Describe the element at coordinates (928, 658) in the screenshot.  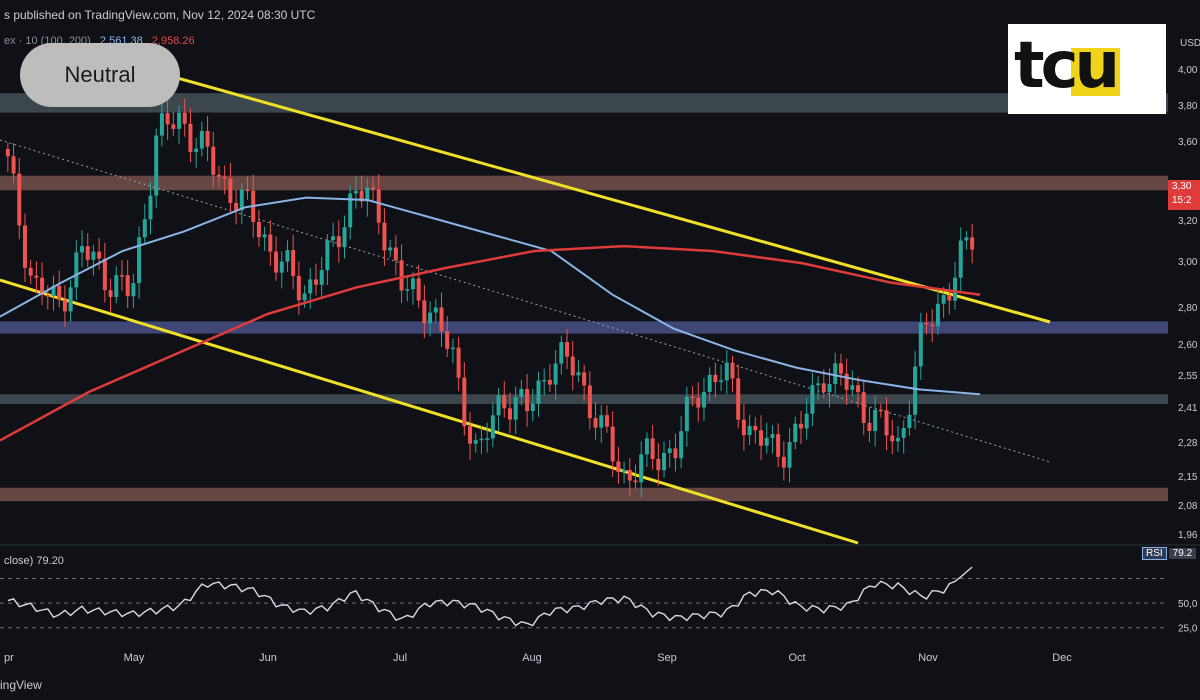
I see `x-tick-label: Nov` at that location.